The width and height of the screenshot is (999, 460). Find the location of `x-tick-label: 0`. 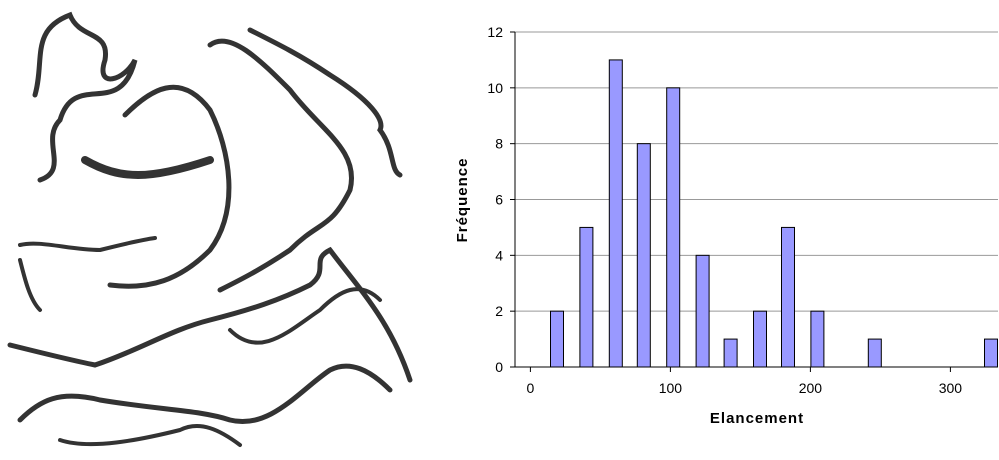

x-tick-label: 0 is located at coordinates (531, 388).